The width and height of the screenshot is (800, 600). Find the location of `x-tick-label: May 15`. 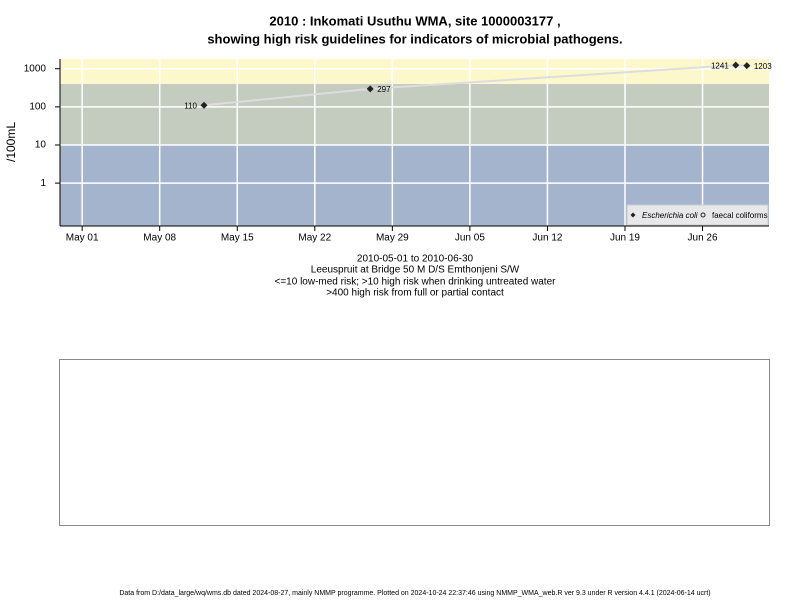

x-tick-label: May 15 is located at coordinates (237, 238).